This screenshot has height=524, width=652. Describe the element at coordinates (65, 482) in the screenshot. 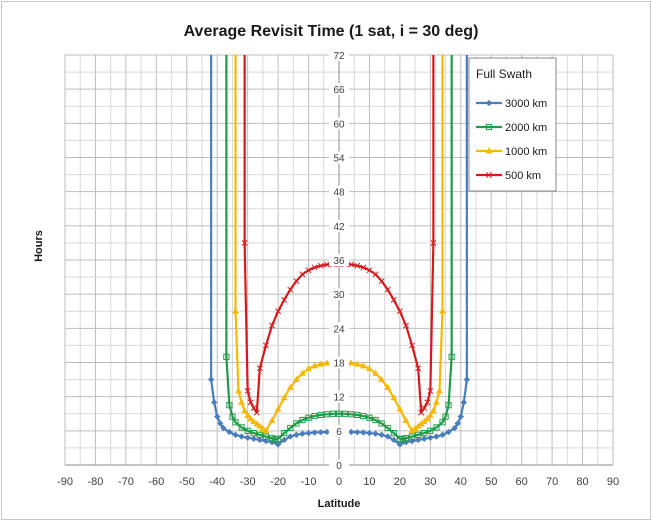

I see `x-tick-label: -90` at that location.